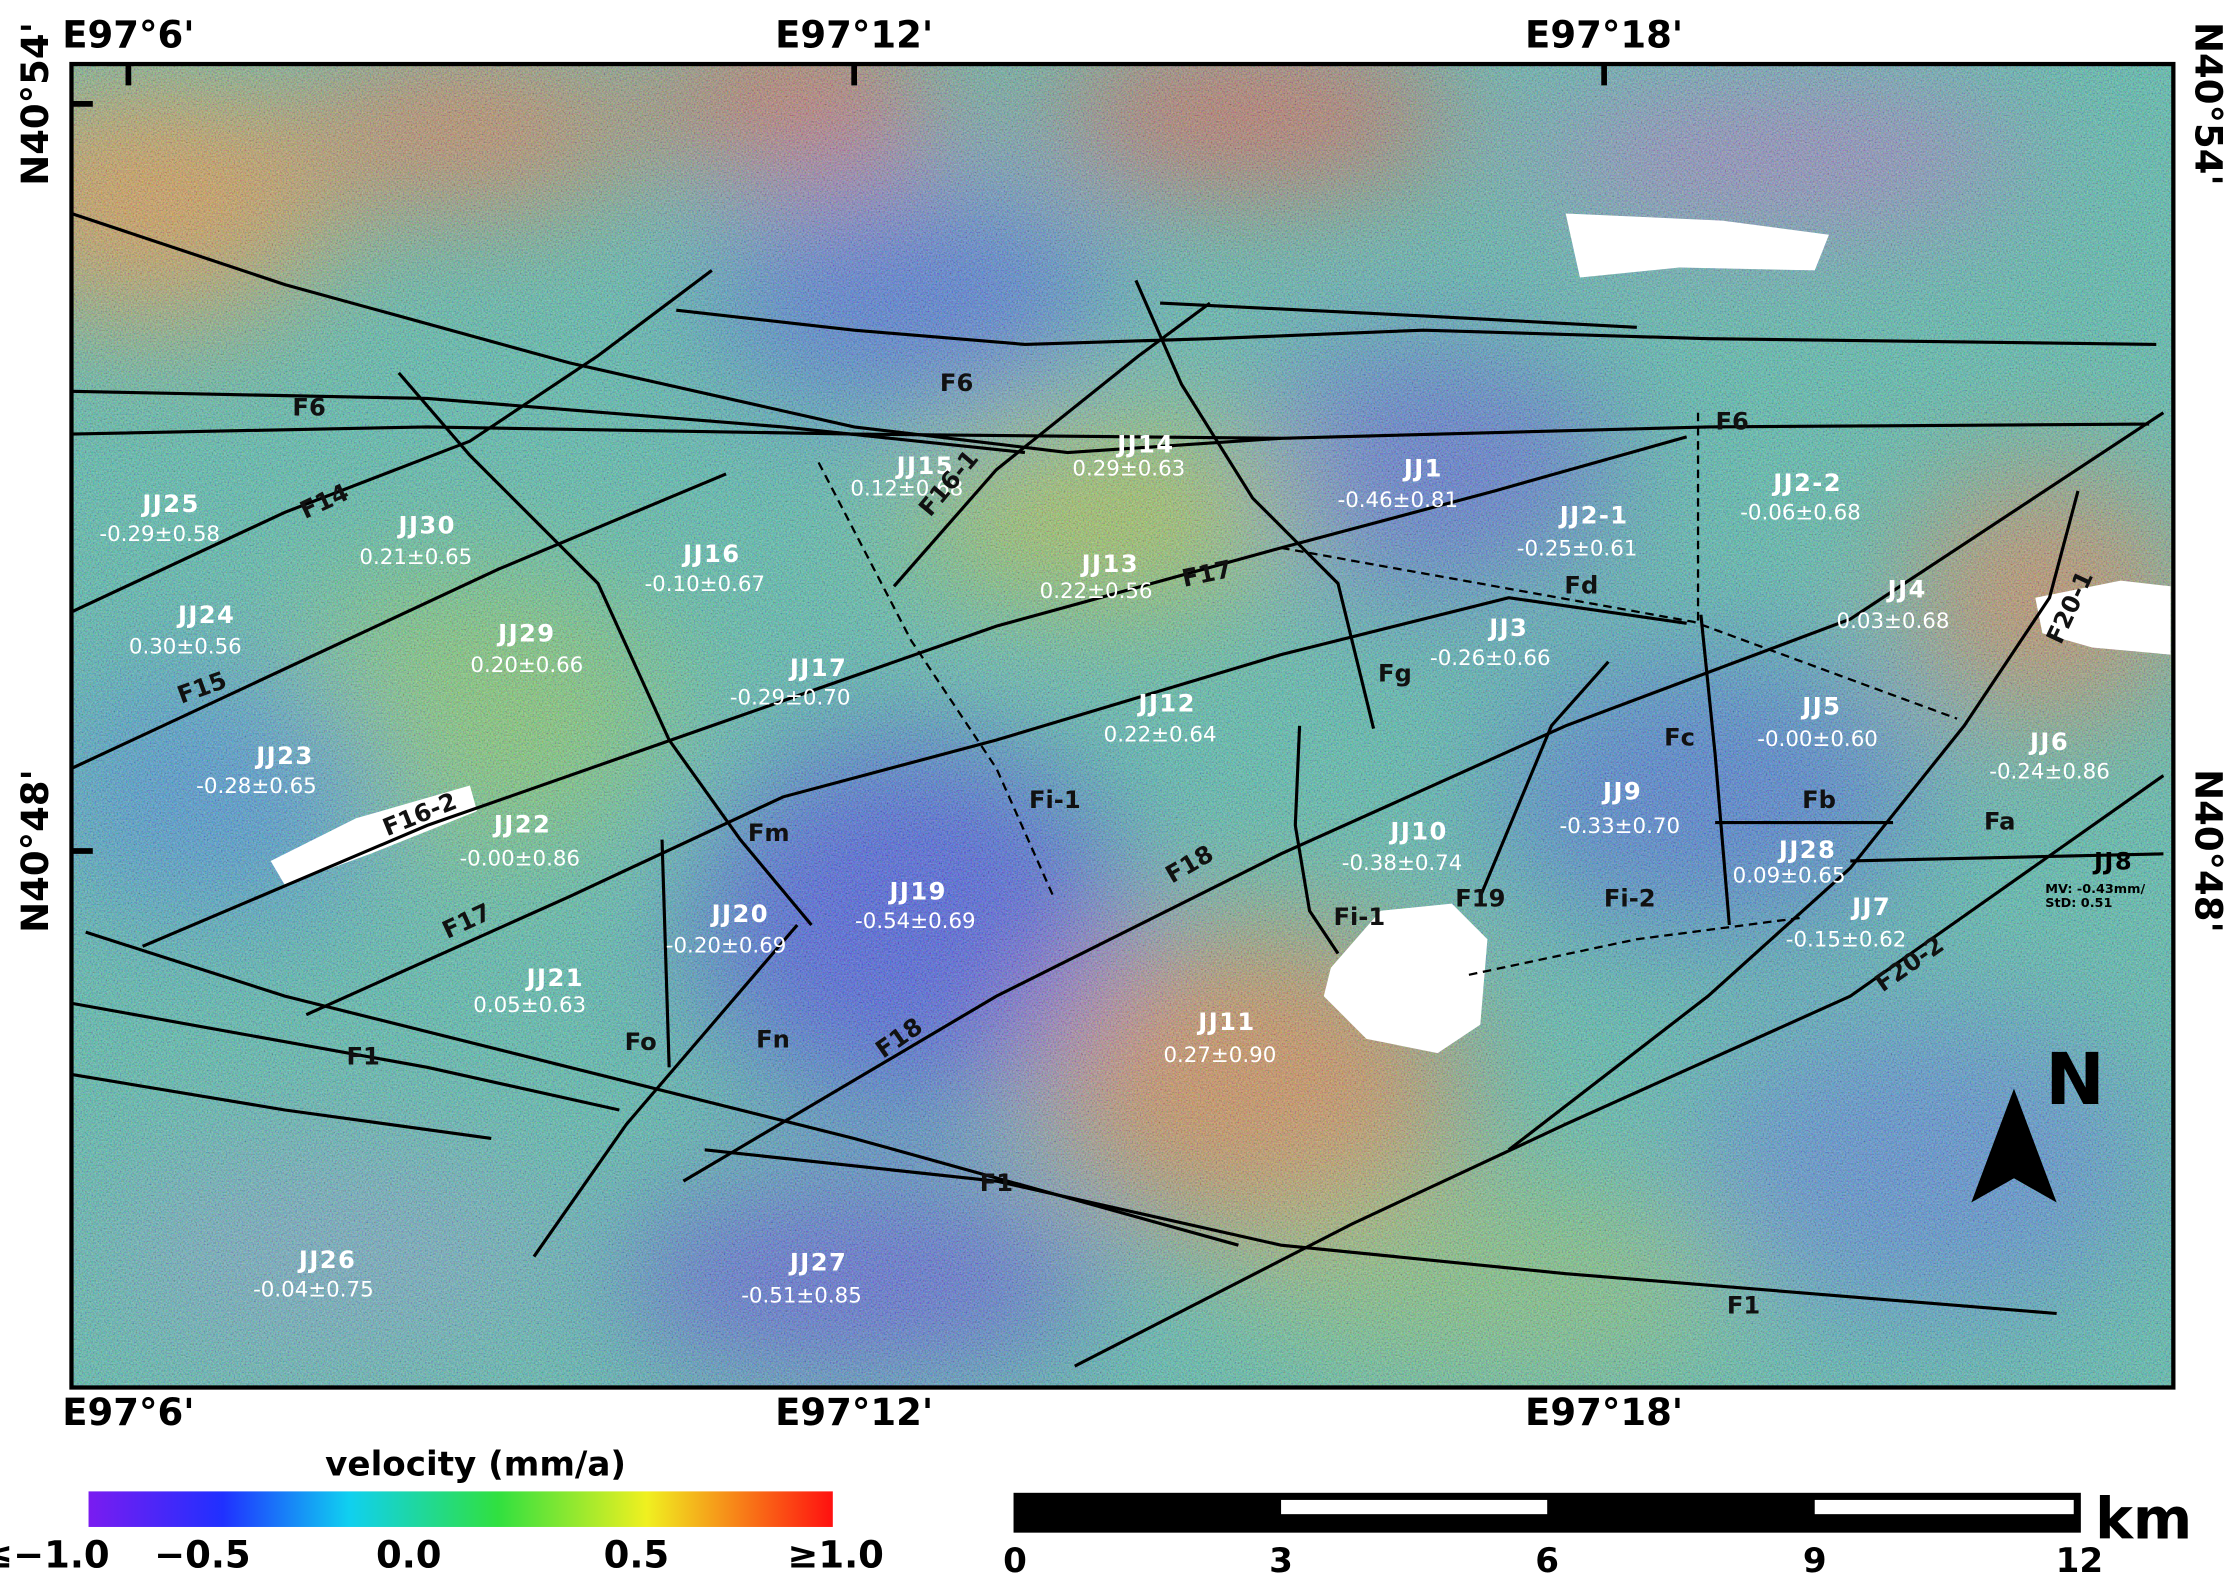 The image size is (2232, 1591). Describe the element at coordinates (637, 1554) in the screenshot. I see `legend-tick: 0.5` at that location.